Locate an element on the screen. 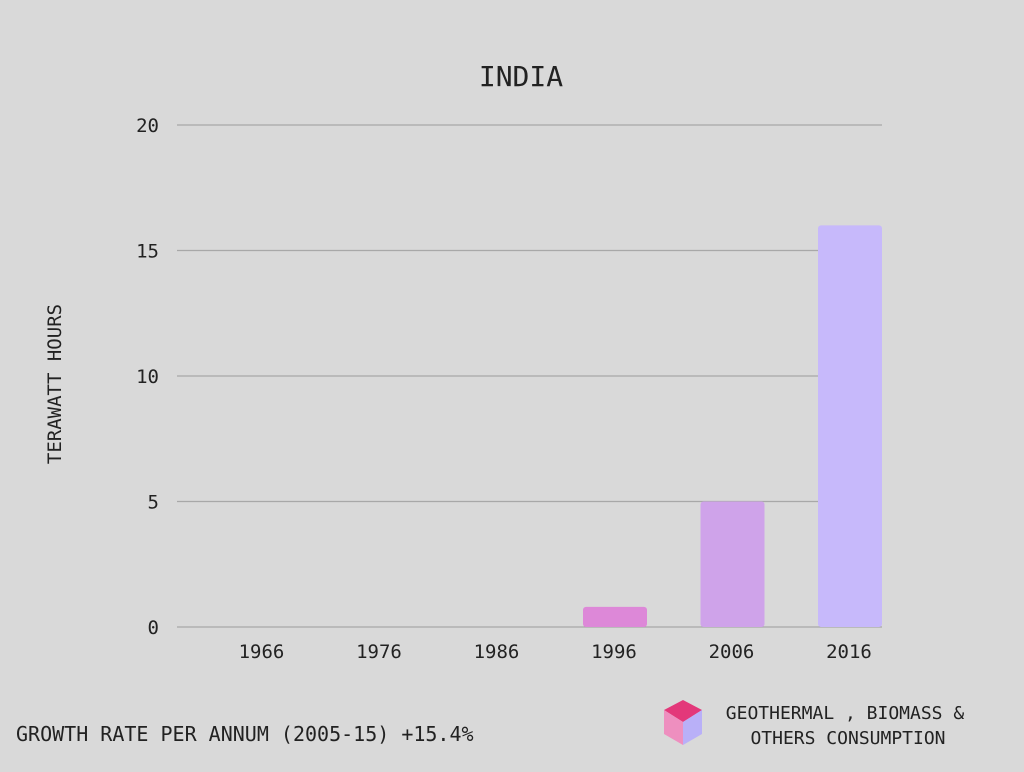 The image size is (1024, 772). y-tick-label: 0 is located at coordinates (153, 628).